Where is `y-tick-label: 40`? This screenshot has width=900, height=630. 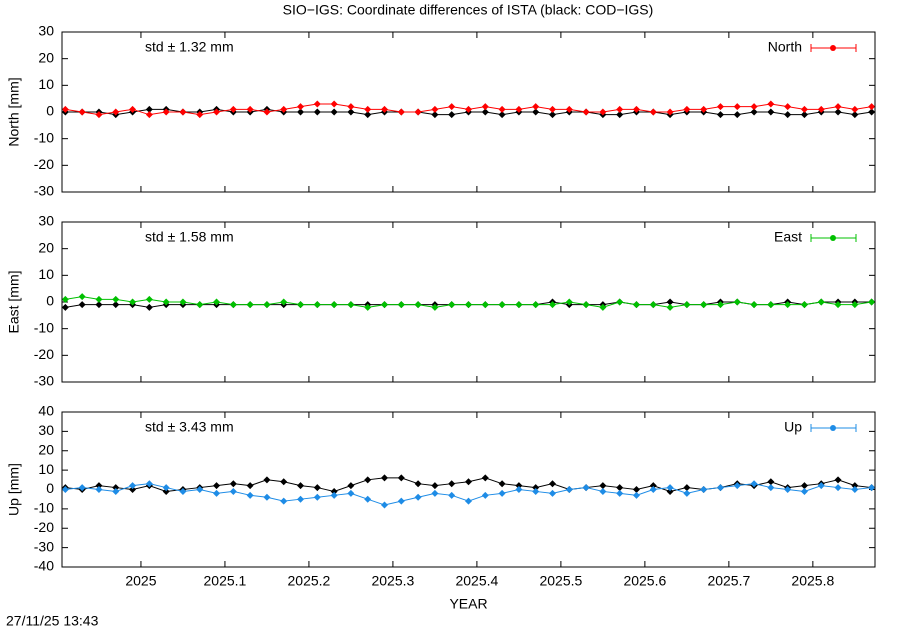 y-tick-label: 40 is located at coordinates (46, 411).